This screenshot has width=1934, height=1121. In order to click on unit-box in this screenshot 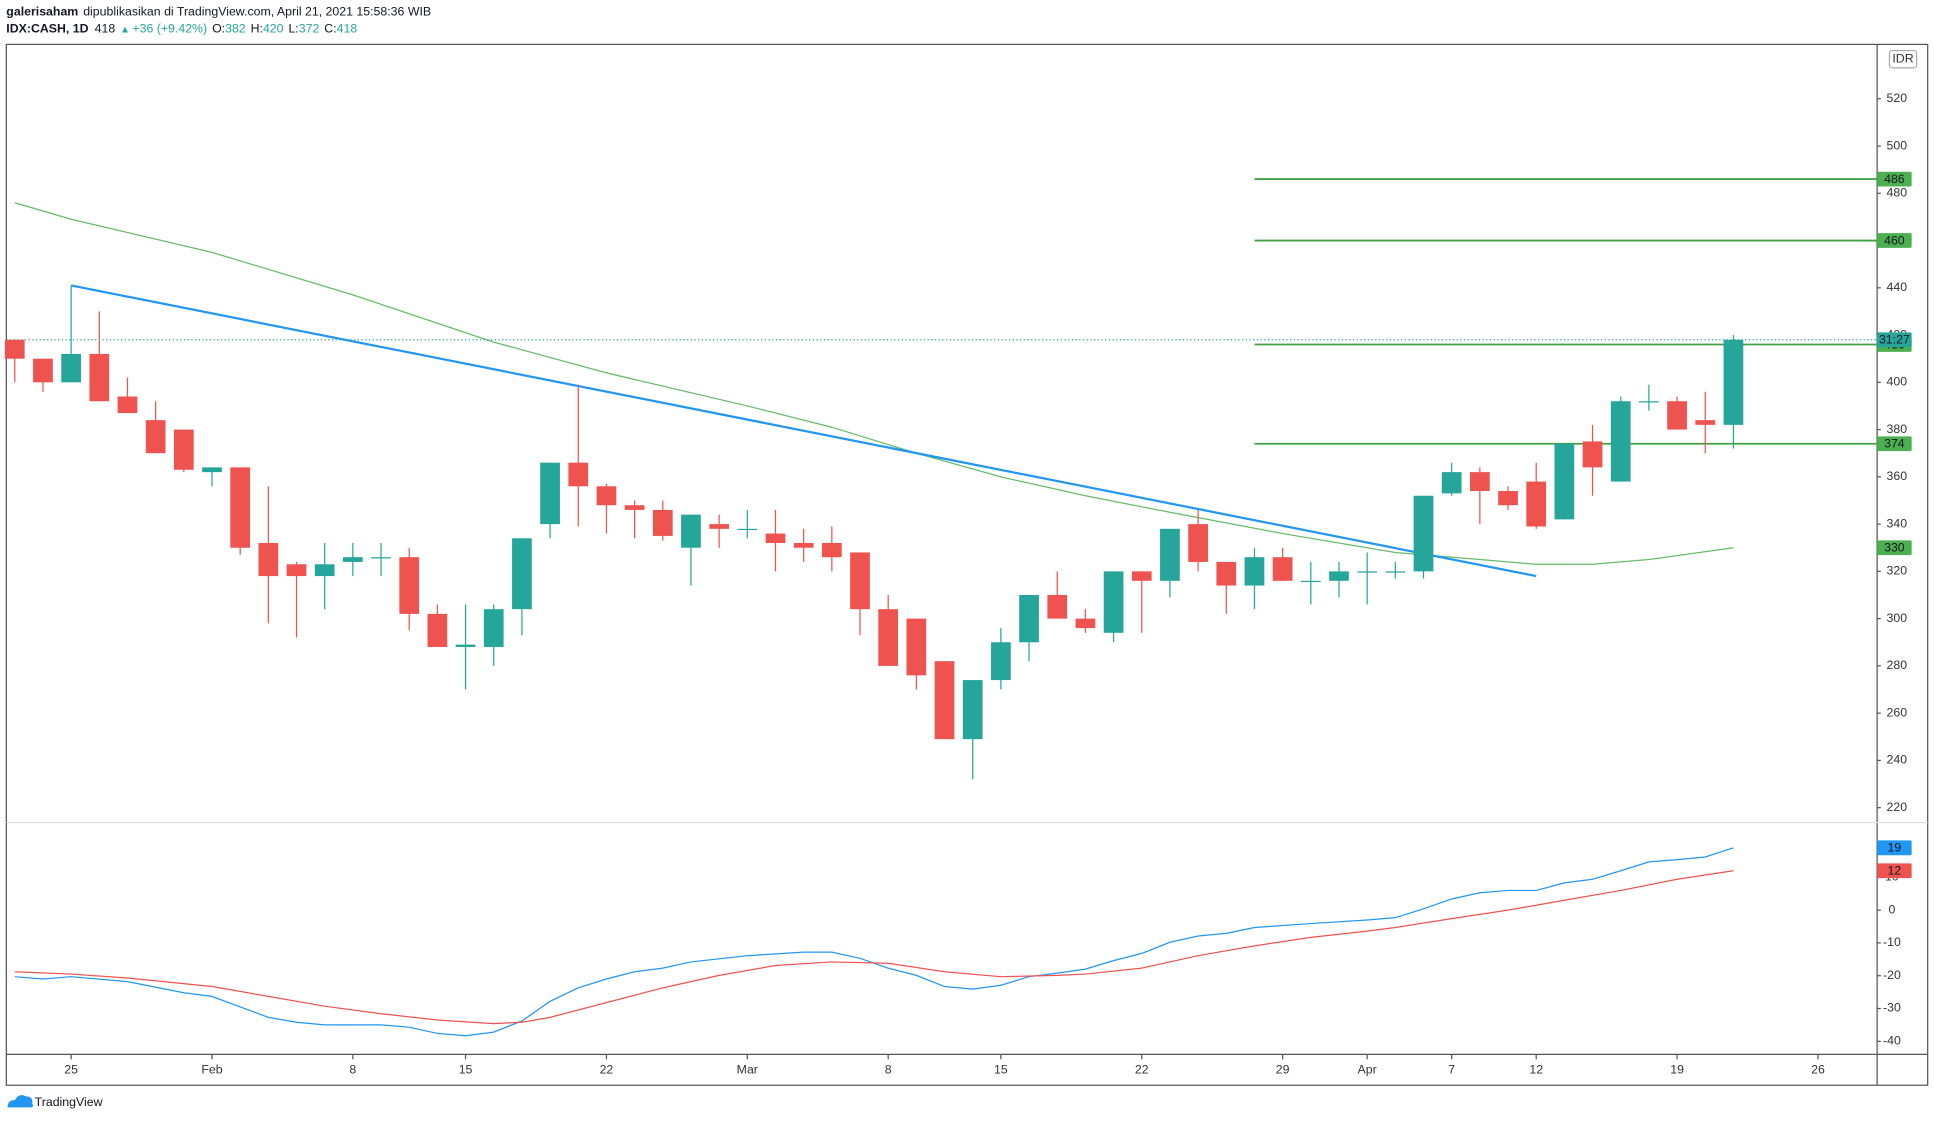, I will do `click(1903, 59)`.